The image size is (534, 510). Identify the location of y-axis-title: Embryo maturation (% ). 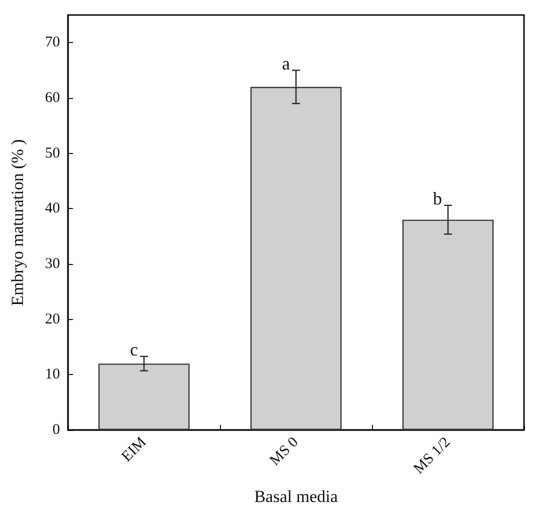
(17, 222).